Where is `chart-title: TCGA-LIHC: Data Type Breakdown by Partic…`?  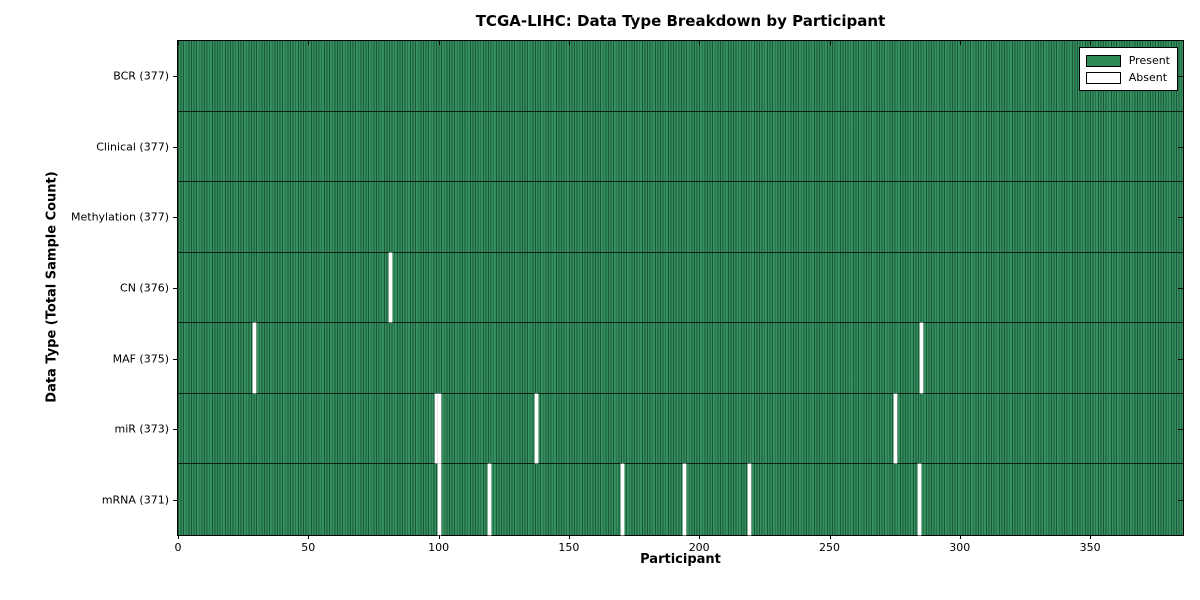 chart-title: TCGA-LIHC: Data Type Breakdown by Partic… is located at coordinates (680, 21).